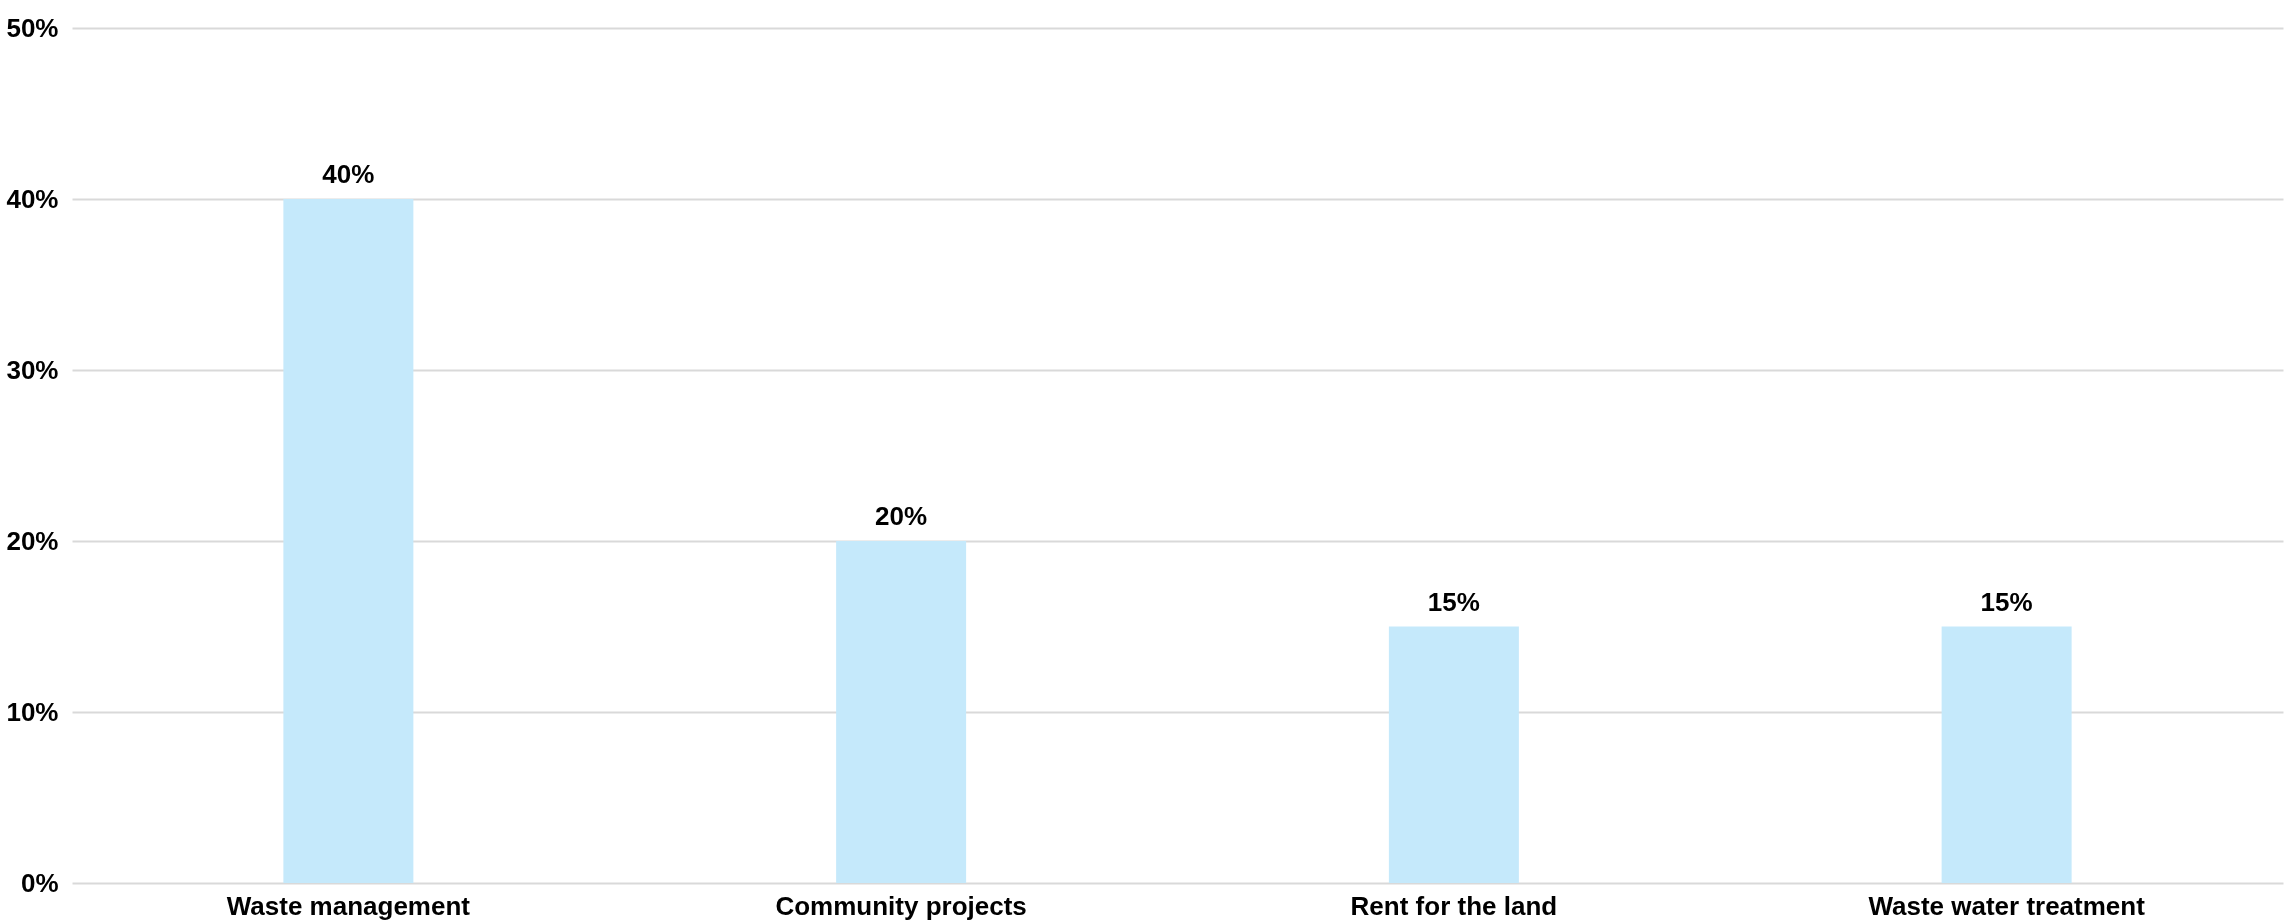  What do you see at coordinates (348, 174) in the screenshot?
I see `data-label: 40%` at bounding box center [348, 174].